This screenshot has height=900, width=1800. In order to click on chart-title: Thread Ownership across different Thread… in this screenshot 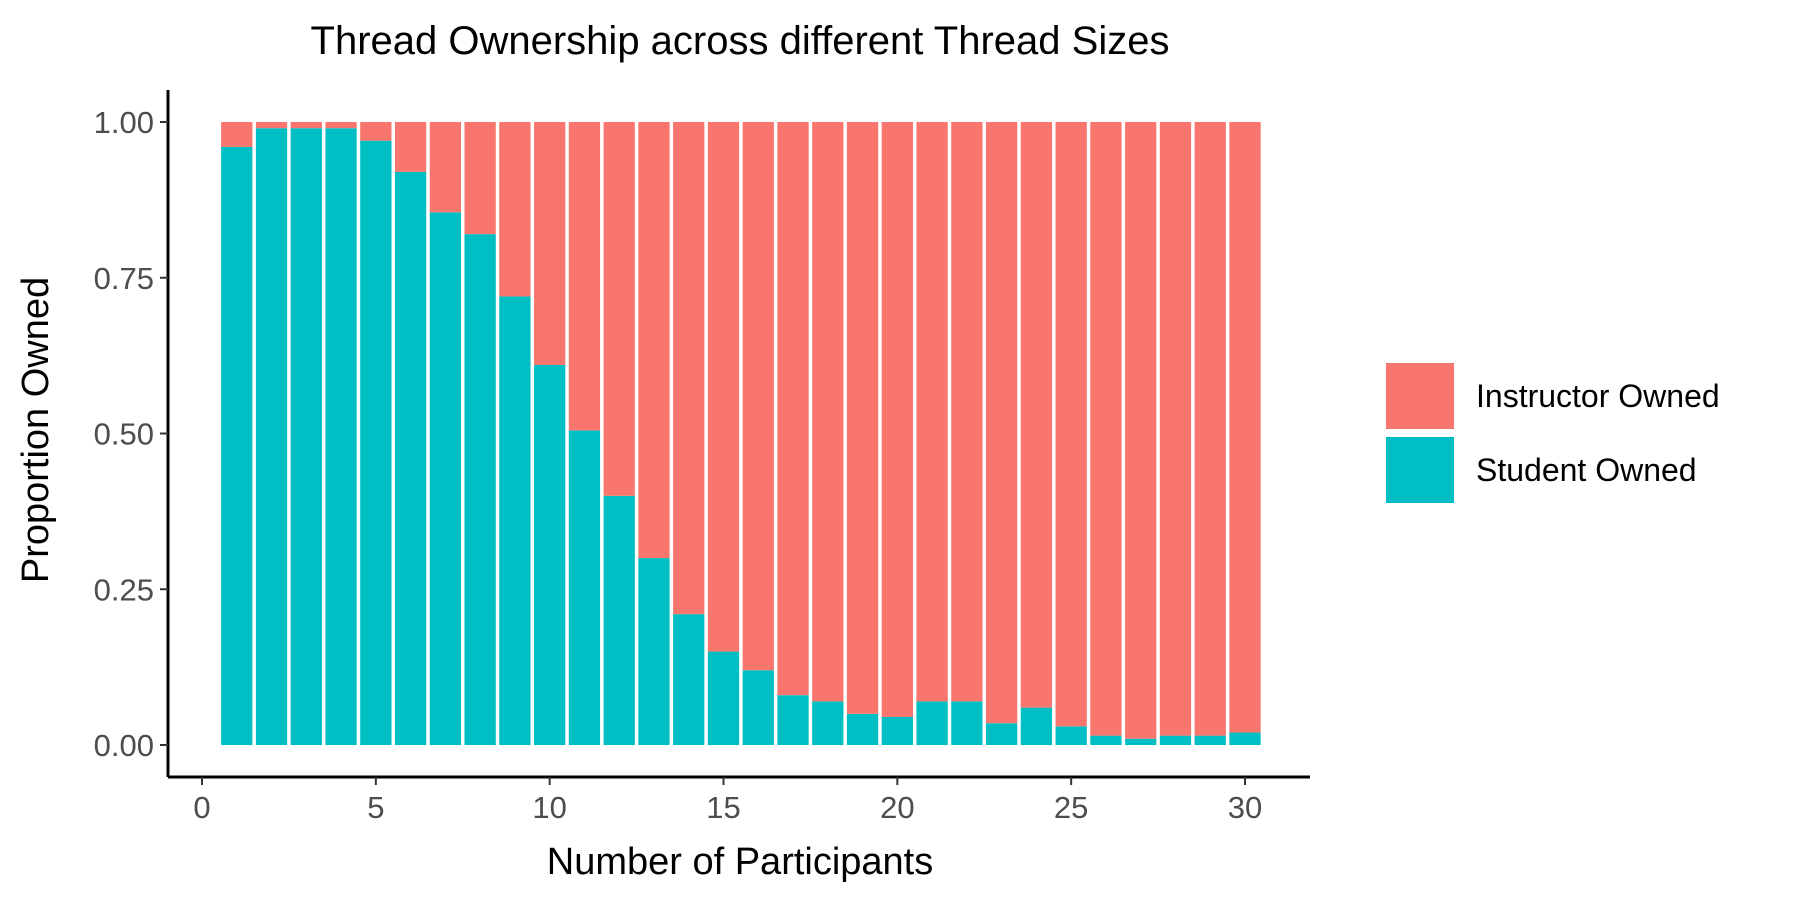, I will do `click(740, 41)`.